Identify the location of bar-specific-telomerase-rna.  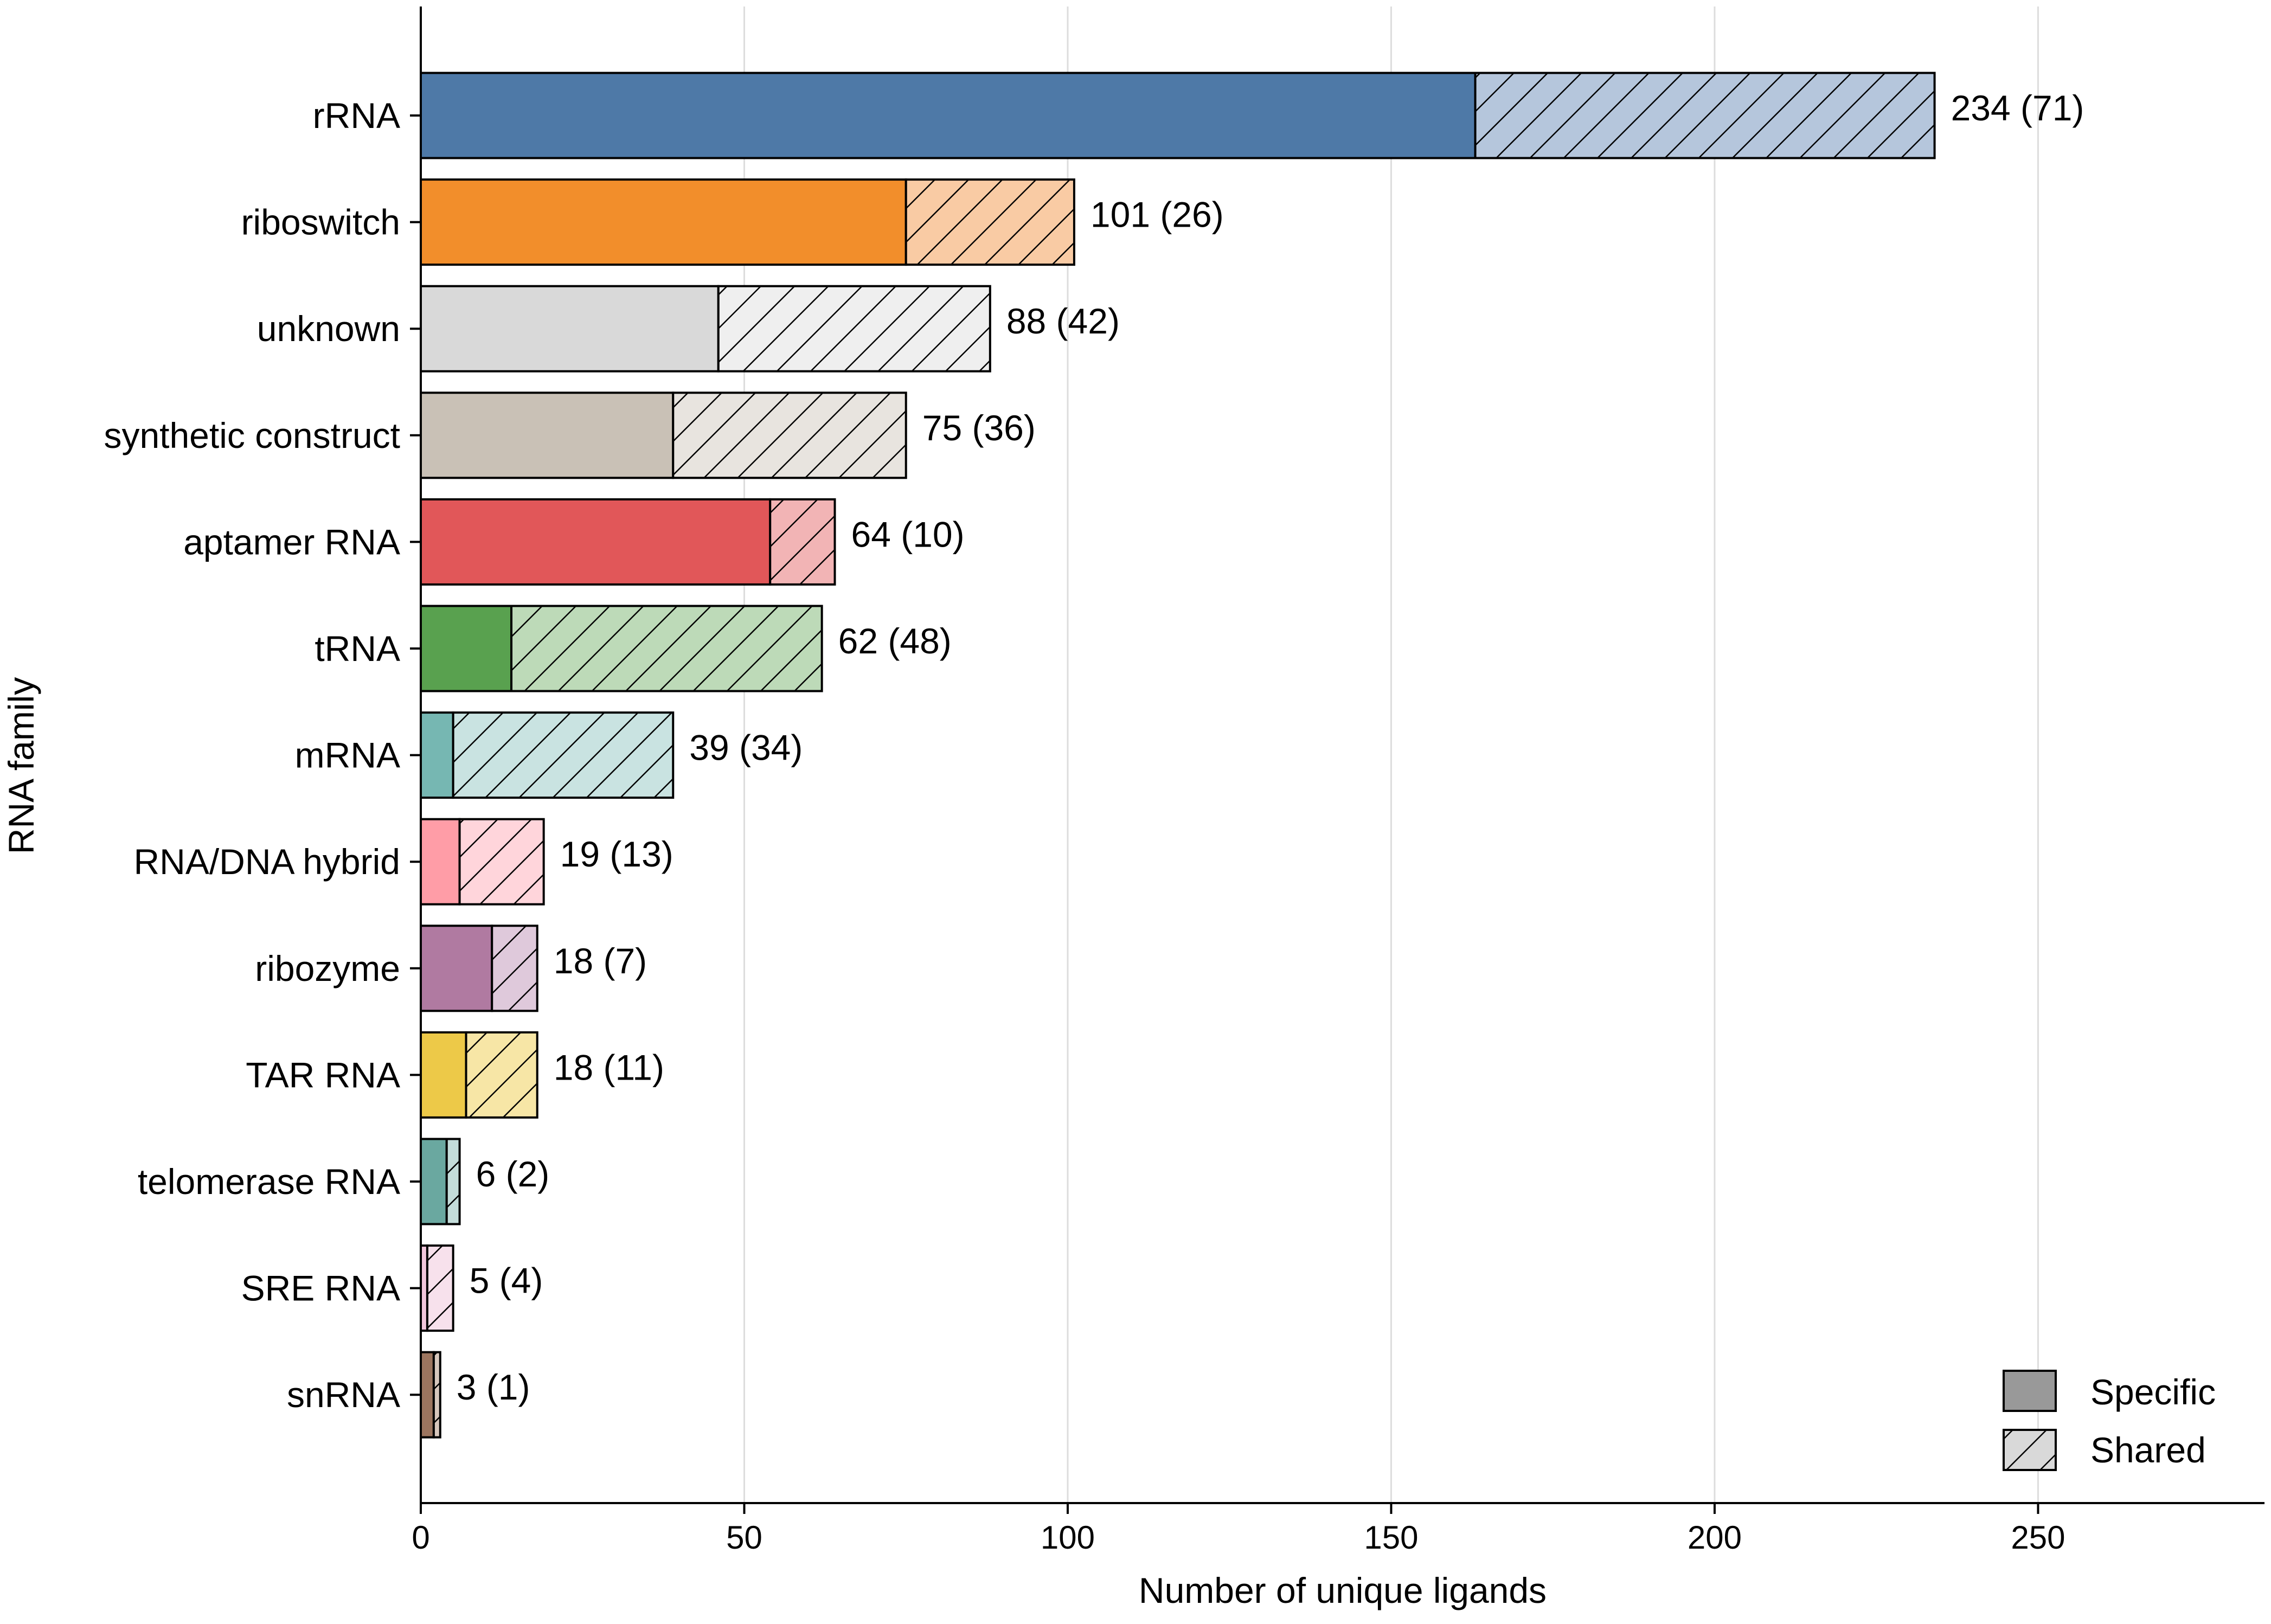
(434, 1181).